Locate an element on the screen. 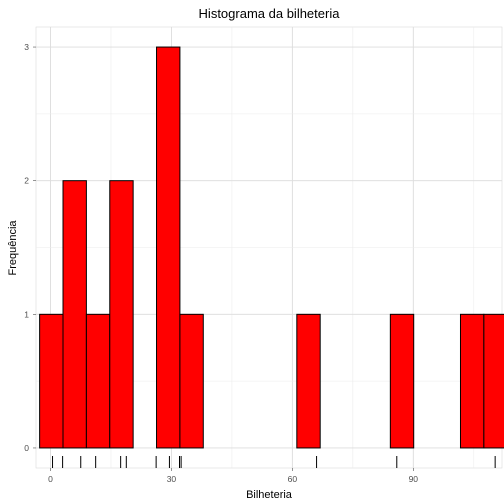 The height and width of the screenshot is (504, 504). y-tick-label: 2 is located at coordinates (26, 181).